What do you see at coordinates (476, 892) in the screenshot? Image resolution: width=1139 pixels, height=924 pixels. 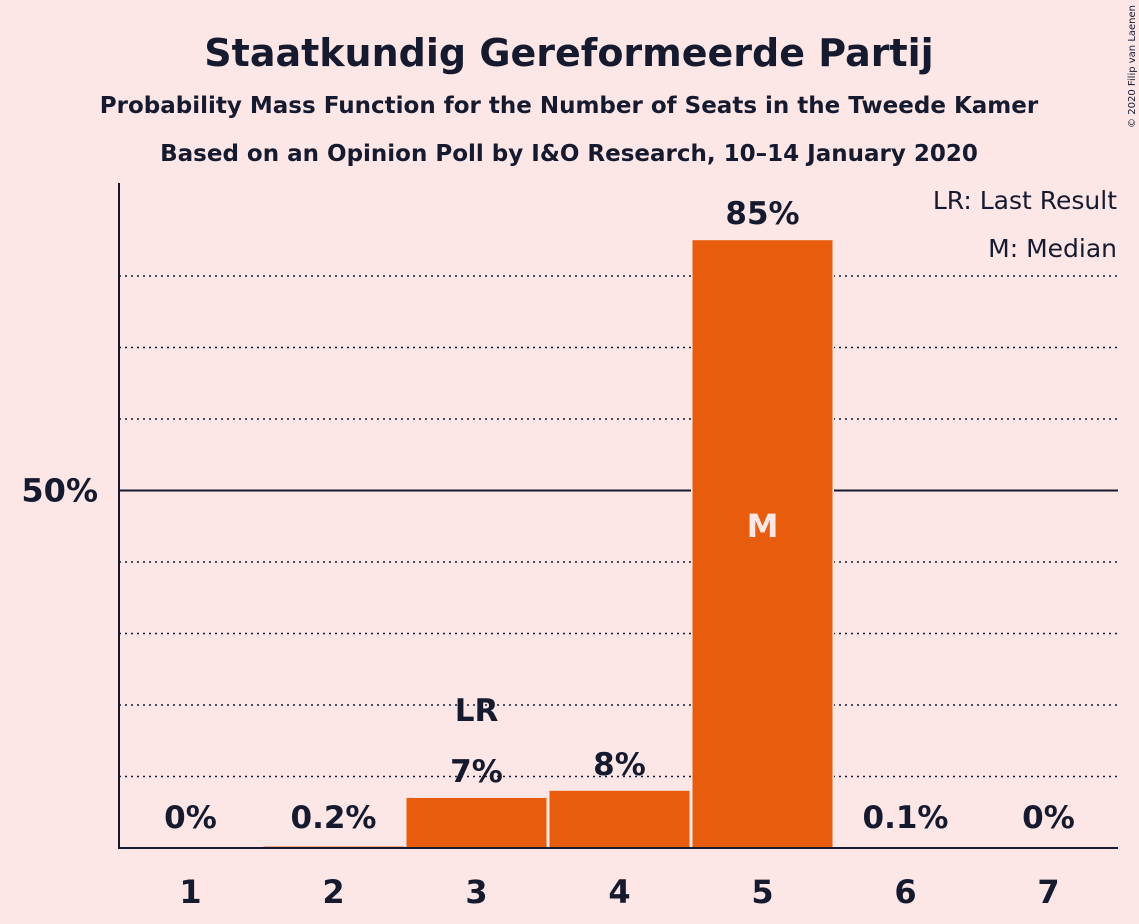 I see `x-tick-label: 3` at bounding box center [476, 892].